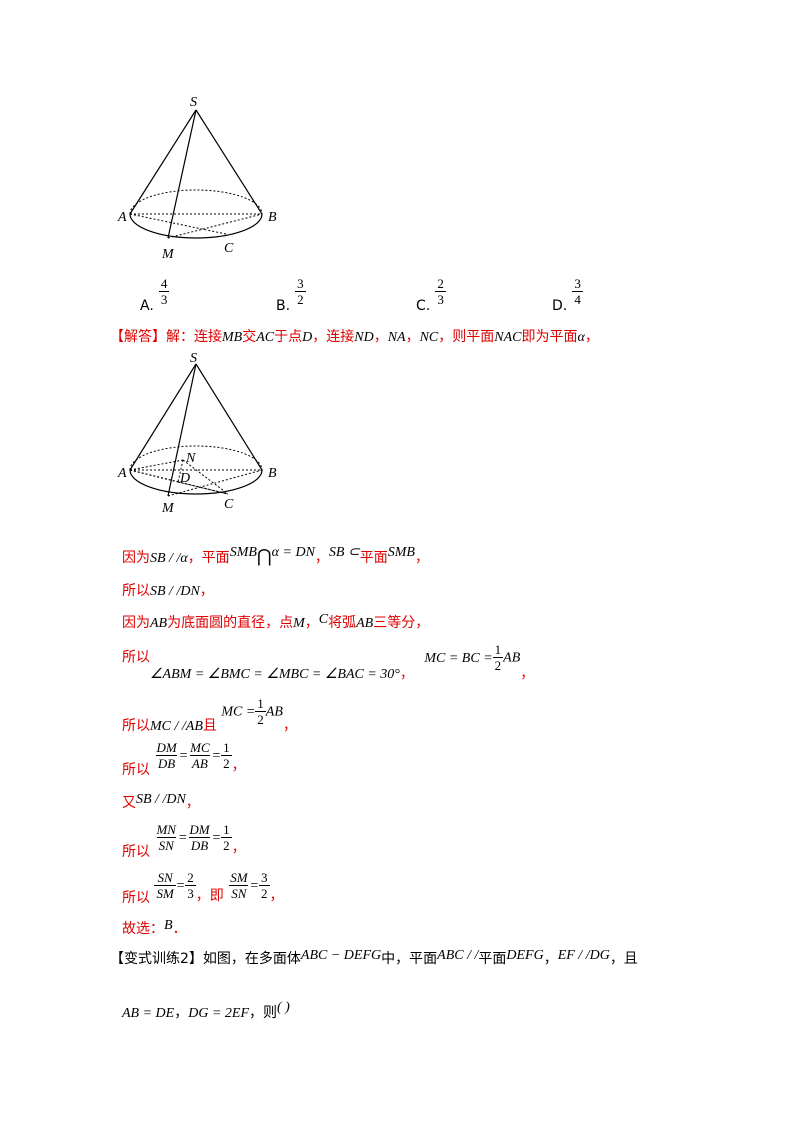  I want to click on step-9: 所以 SN SM = 2 3 ，即 SM SN = 3 2，, so click(203, 888).